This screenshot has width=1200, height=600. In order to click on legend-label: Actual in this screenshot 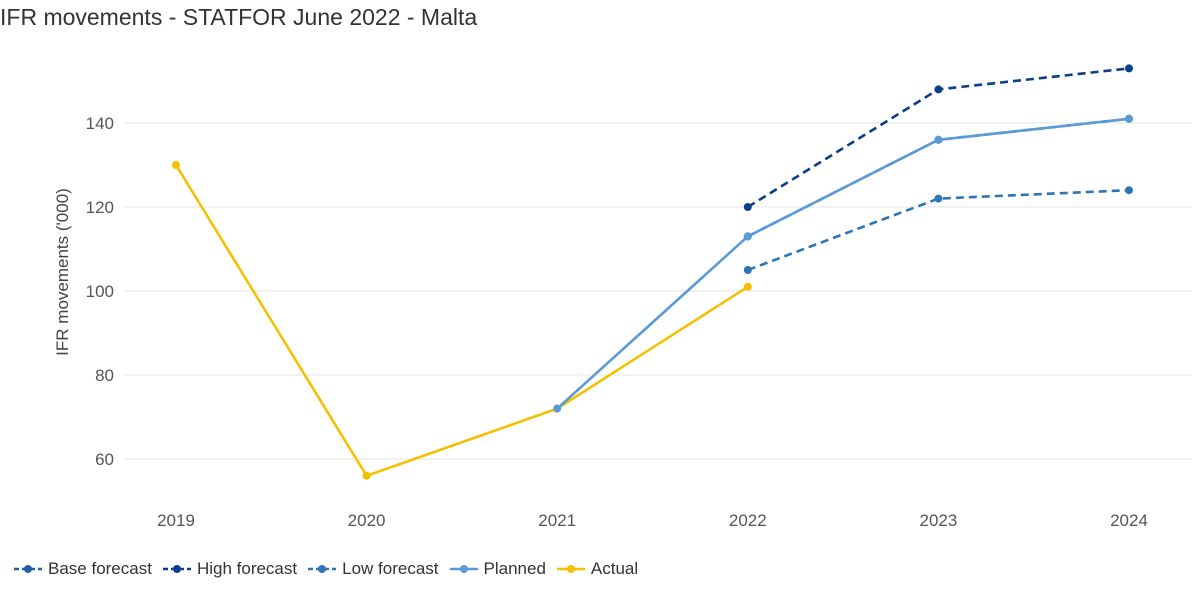, I will do `click(614, 568)`.